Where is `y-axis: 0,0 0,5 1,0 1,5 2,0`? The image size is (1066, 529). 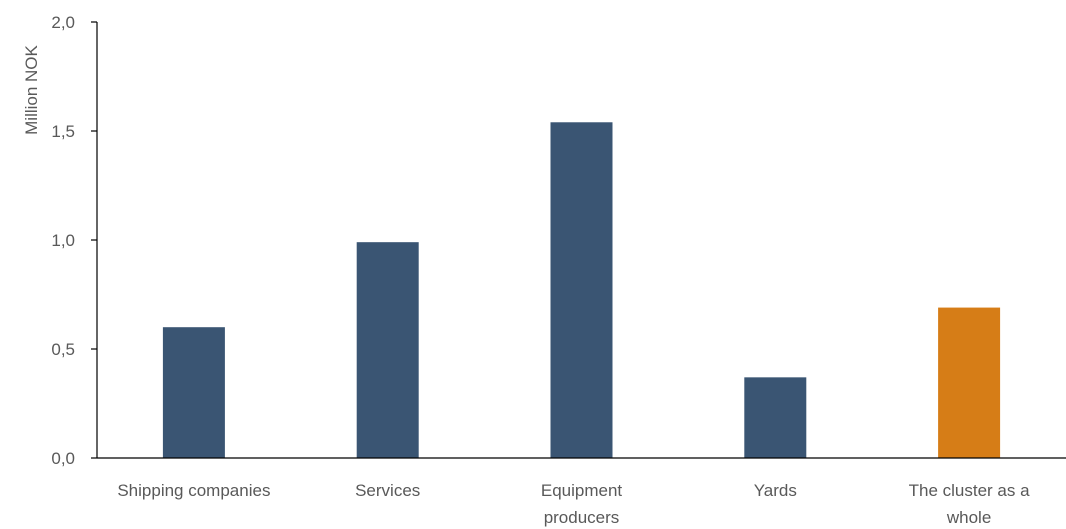
y-axis: 0,0 0,5 1,0 1,5 2,0 is located at coordinates (74, 240).